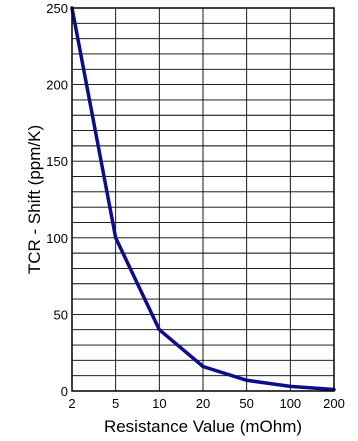  Describe the element at coordinates (246, 403) in the screenshot. I see `x-tick-label: 50` at that location.